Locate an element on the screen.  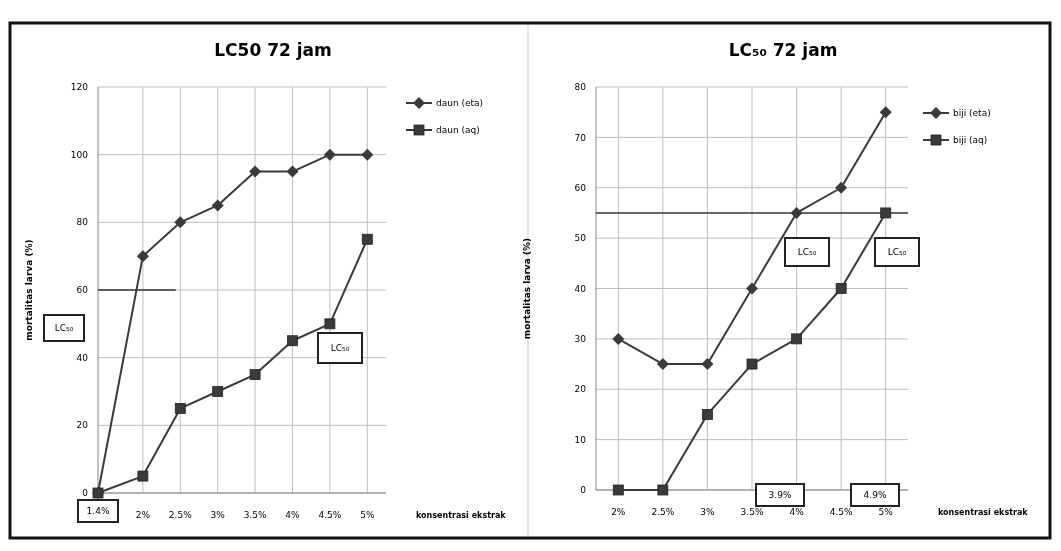
chart-title: LC₅₀ 72 jam is located at coordinates (783, 50).